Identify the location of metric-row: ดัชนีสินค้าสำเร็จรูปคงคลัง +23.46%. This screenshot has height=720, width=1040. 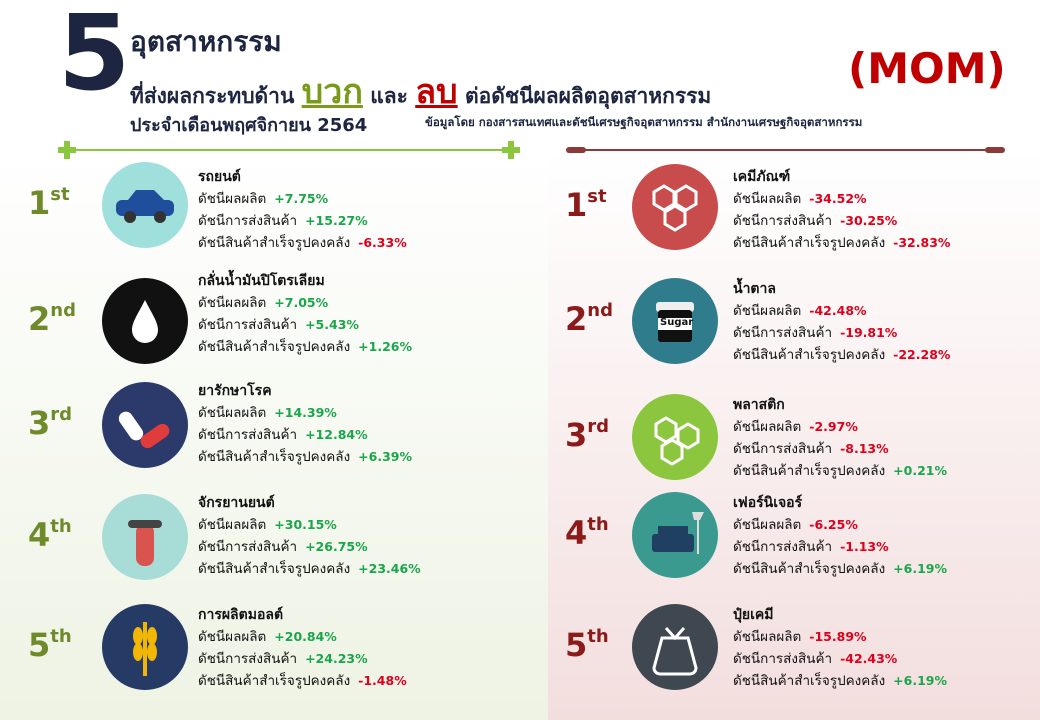
(309, 569).